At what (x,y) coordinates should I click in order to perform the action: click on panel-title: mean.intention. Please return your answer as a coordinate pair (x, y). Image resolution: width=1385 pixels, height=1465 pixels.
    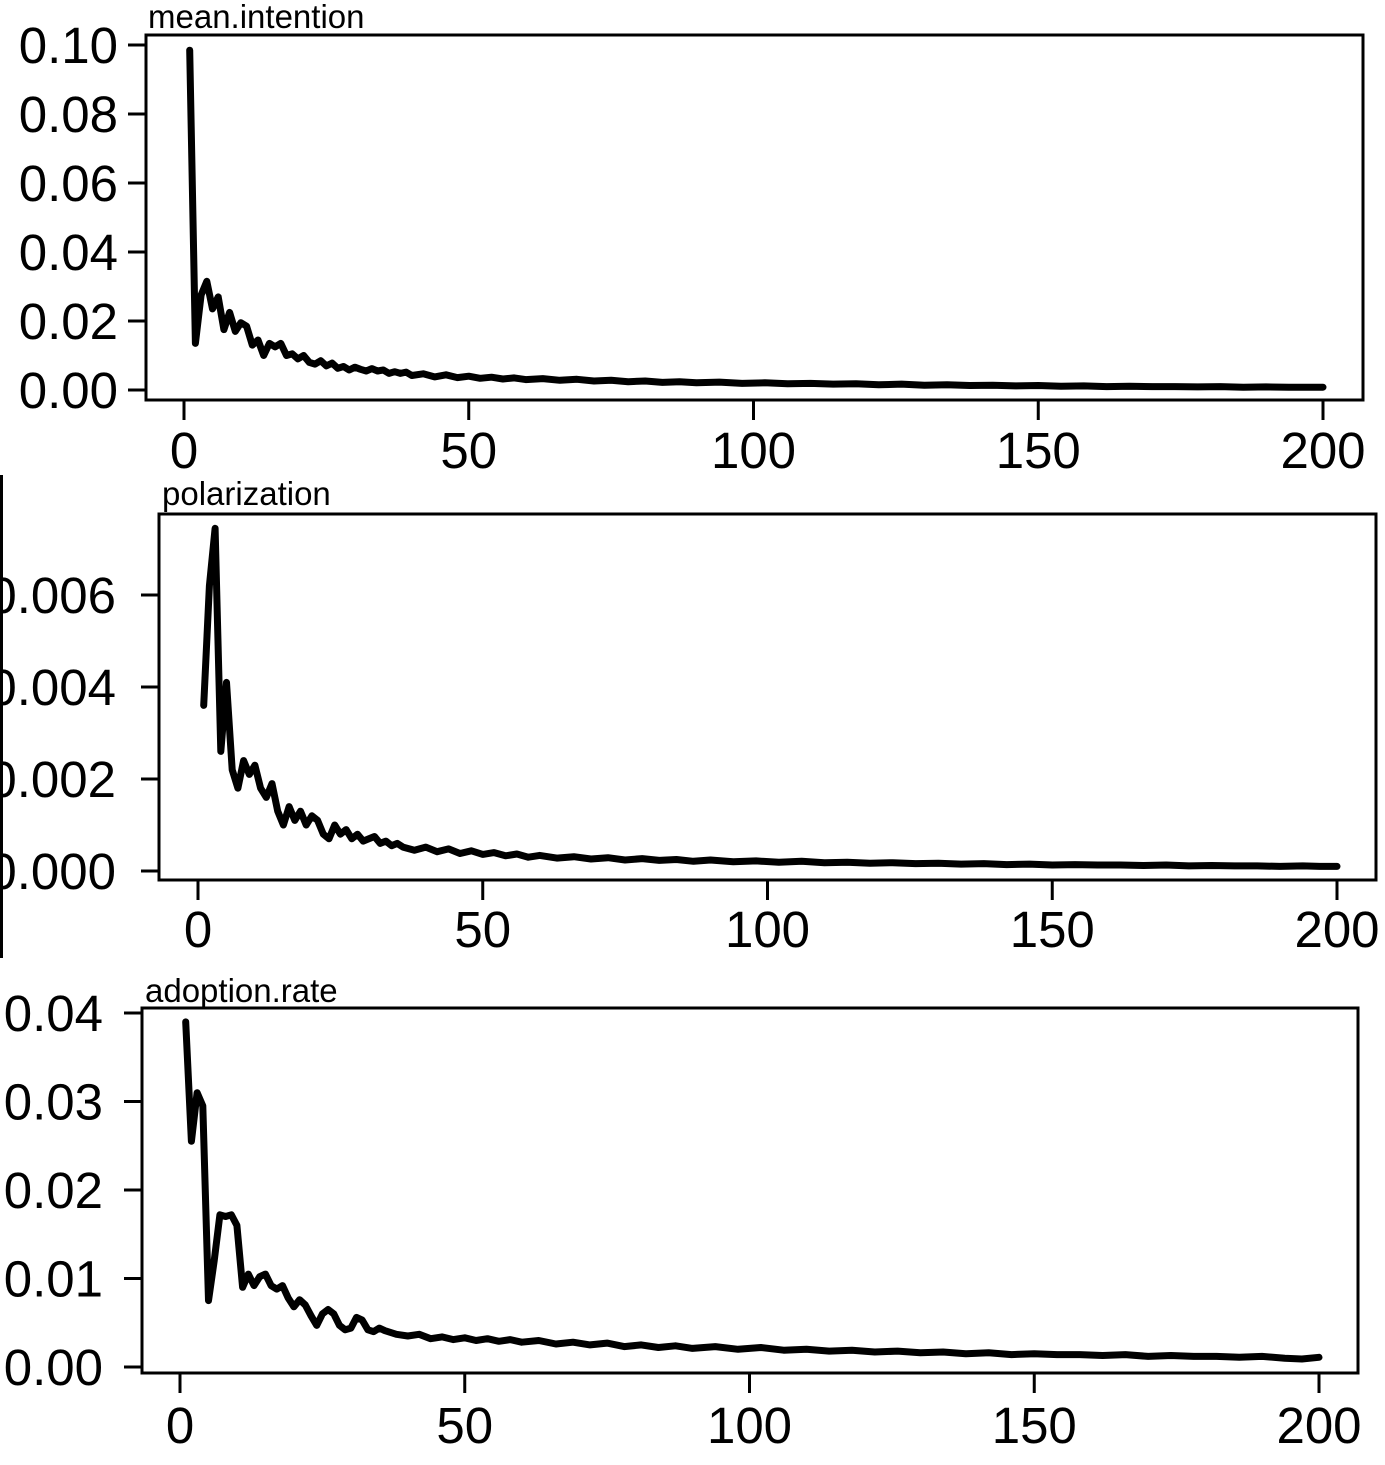
    Looking at the image, I should click on (256, 17).